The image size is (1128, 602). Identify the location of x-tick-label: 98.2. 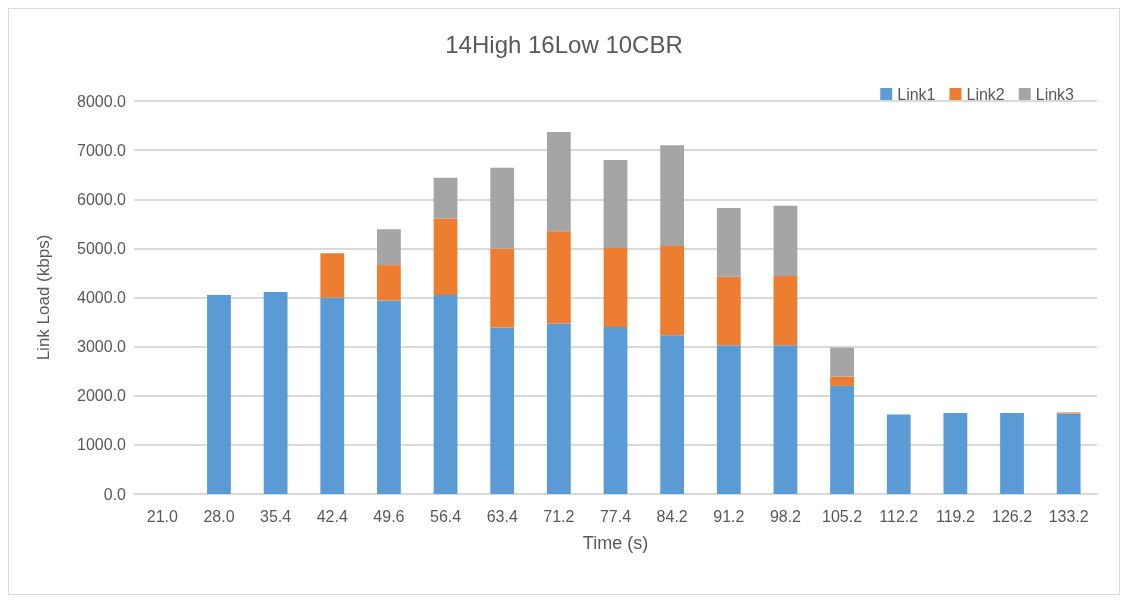
(785, 516).